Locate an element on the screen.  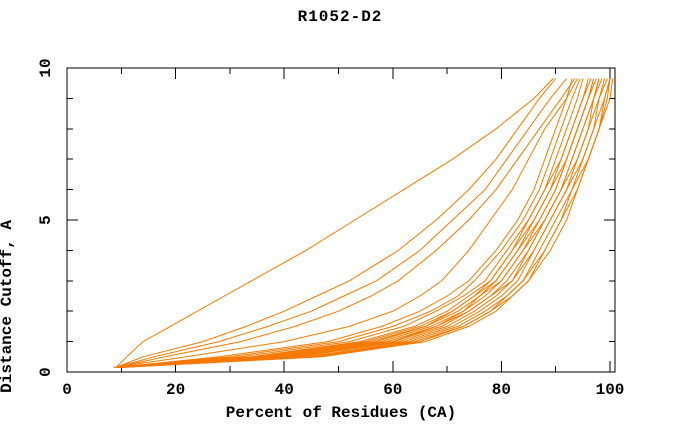
x-tick-label: 100 is located at coordinates (610, 390).